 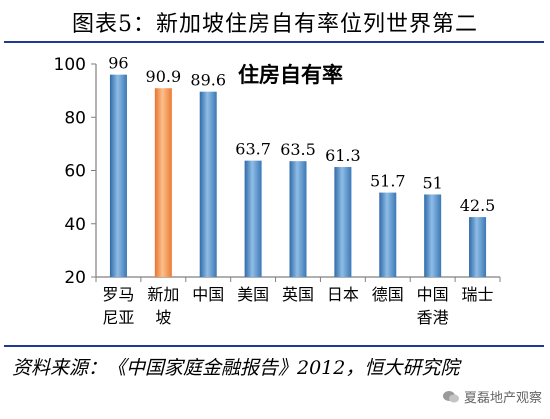 What do you see at coordinates (75, 118) in the screenshot?
I see `y-tick-label: 80` at bounding box center [75, 118].